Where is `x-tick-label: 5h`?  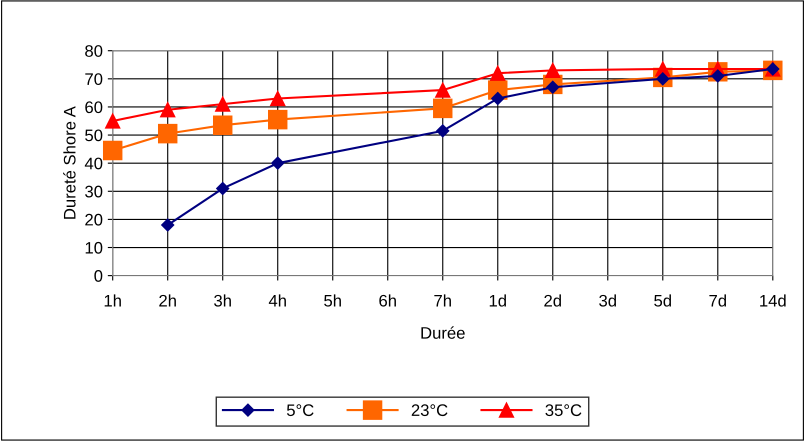
x-tick-label: 5h is located at coordinates (332, 300).